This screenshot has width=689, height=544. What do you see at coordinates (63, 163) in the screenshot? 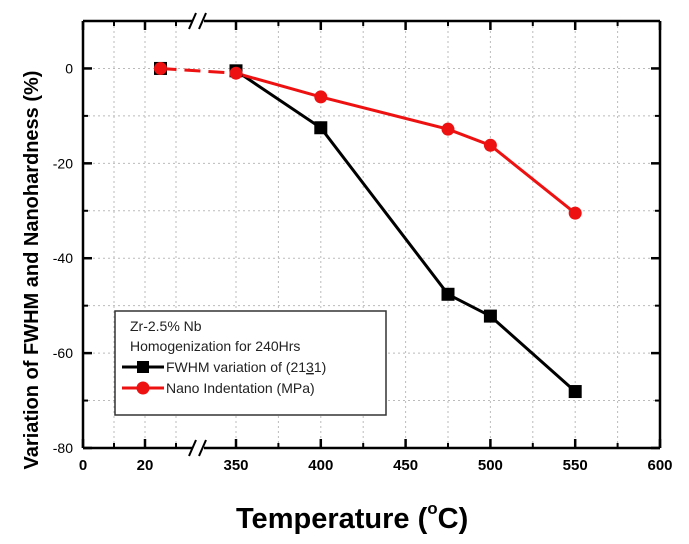
I see `y-tick-label: -20` at bounding box center [63, 163].